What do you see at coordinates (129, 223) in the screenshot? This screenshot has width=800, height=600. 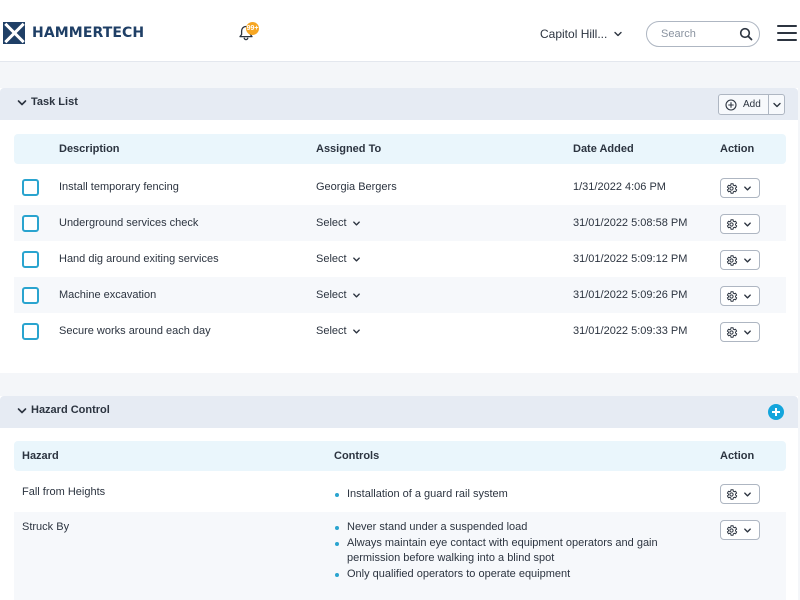 I see `task-description: Underground services check` at bounding box center [129, 223].